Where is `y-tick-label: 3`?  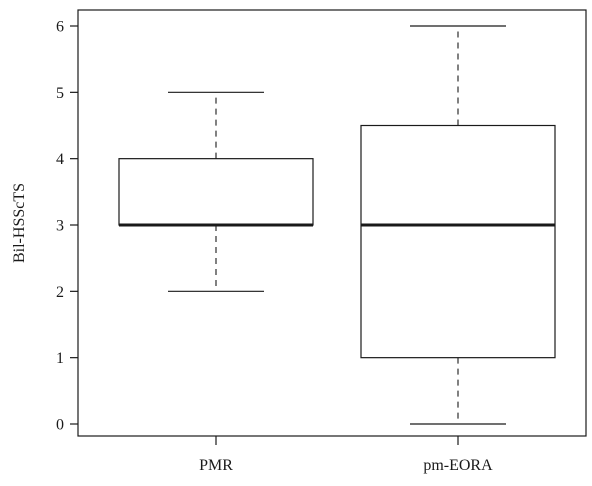
y-tick-label: 3 is located at coordinates (60, 226).